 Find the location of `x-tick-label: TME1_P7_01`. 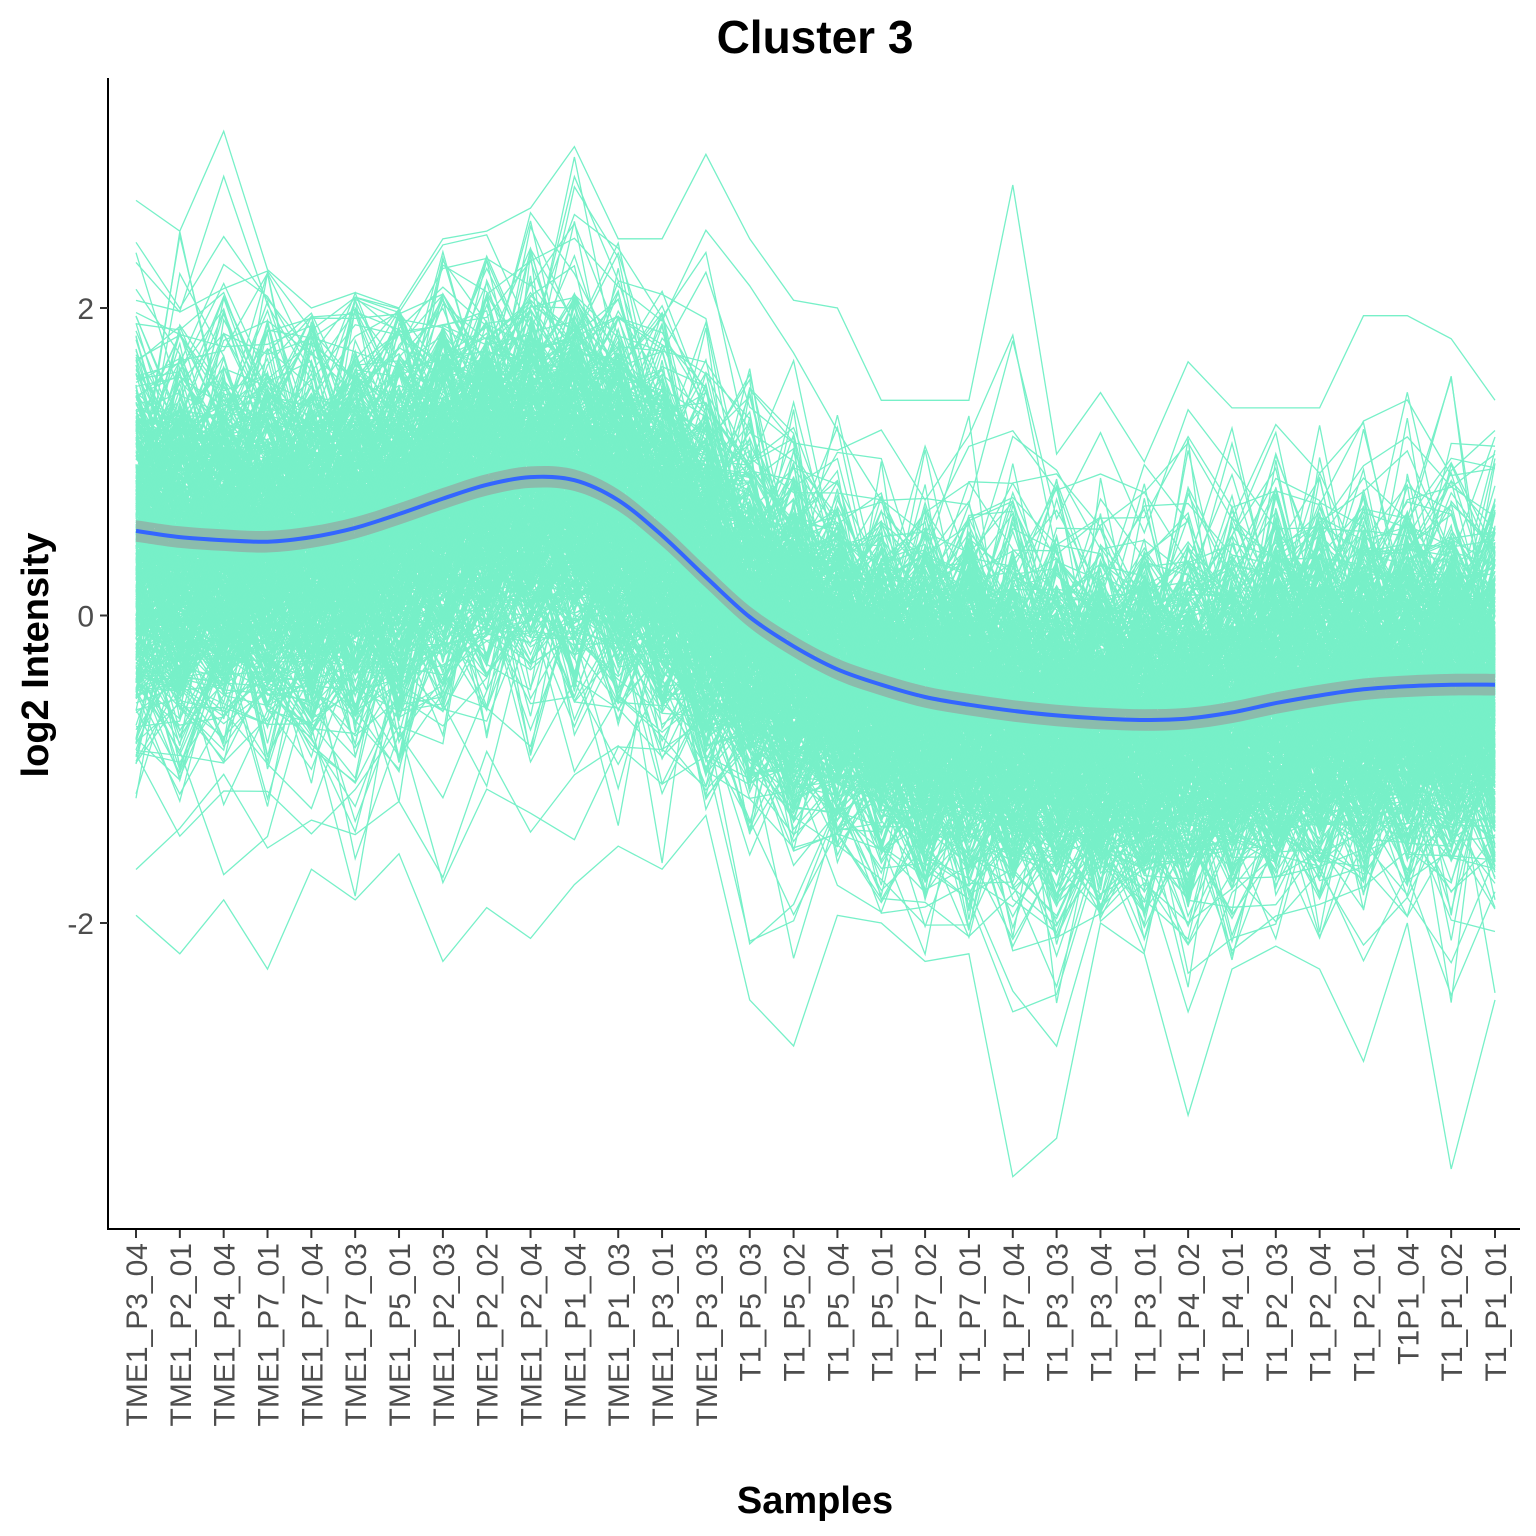

x-tick-label: TME1_P7_01 is located at coordinates (269, 1334).